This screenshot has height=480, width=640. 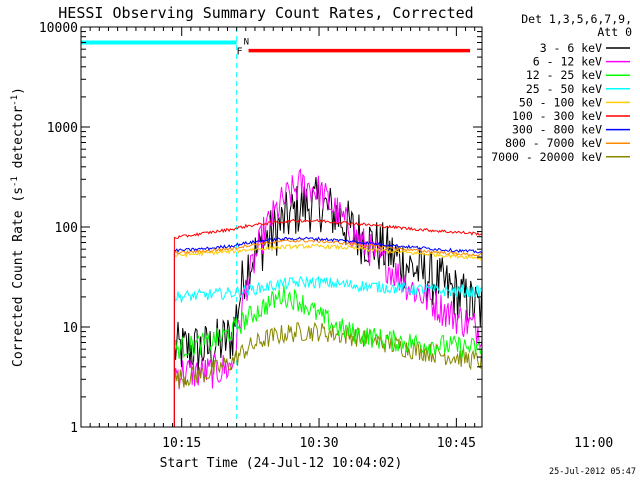 What do you see at coordinates (70, 328) in the screenshot?
I see `y-tick-label: 10` at bounding box center [70, 328].